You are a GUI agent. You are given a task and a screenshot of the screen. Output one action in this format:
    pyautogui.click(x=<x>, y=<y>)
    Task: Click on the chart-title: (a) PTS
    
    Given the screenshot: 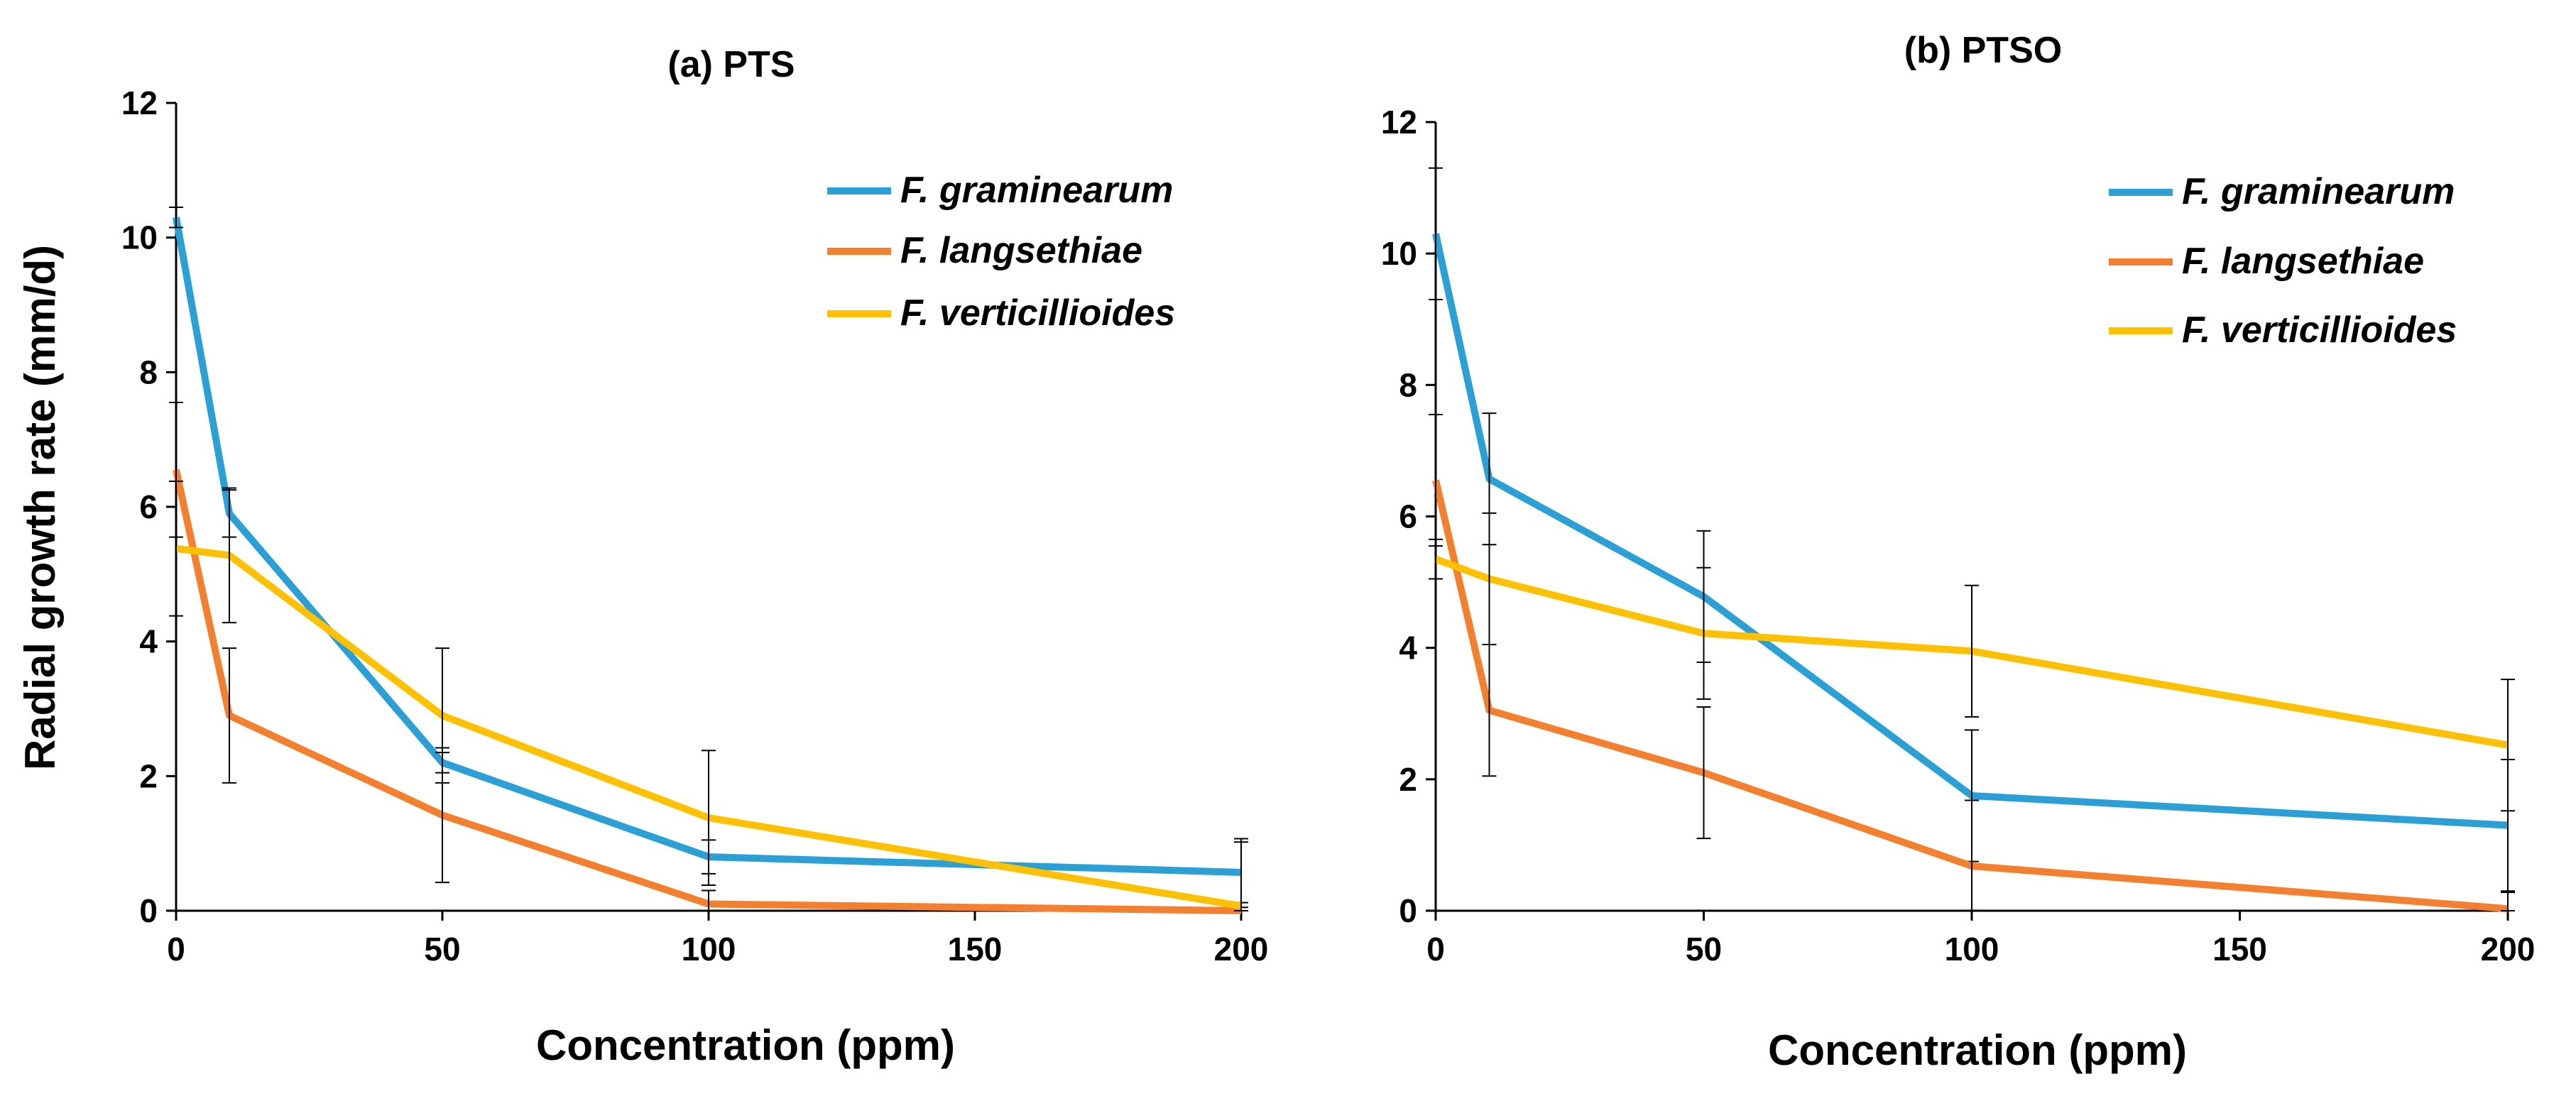 What is the action you would take?
    pyautogui.click(x=731, y=64)
    